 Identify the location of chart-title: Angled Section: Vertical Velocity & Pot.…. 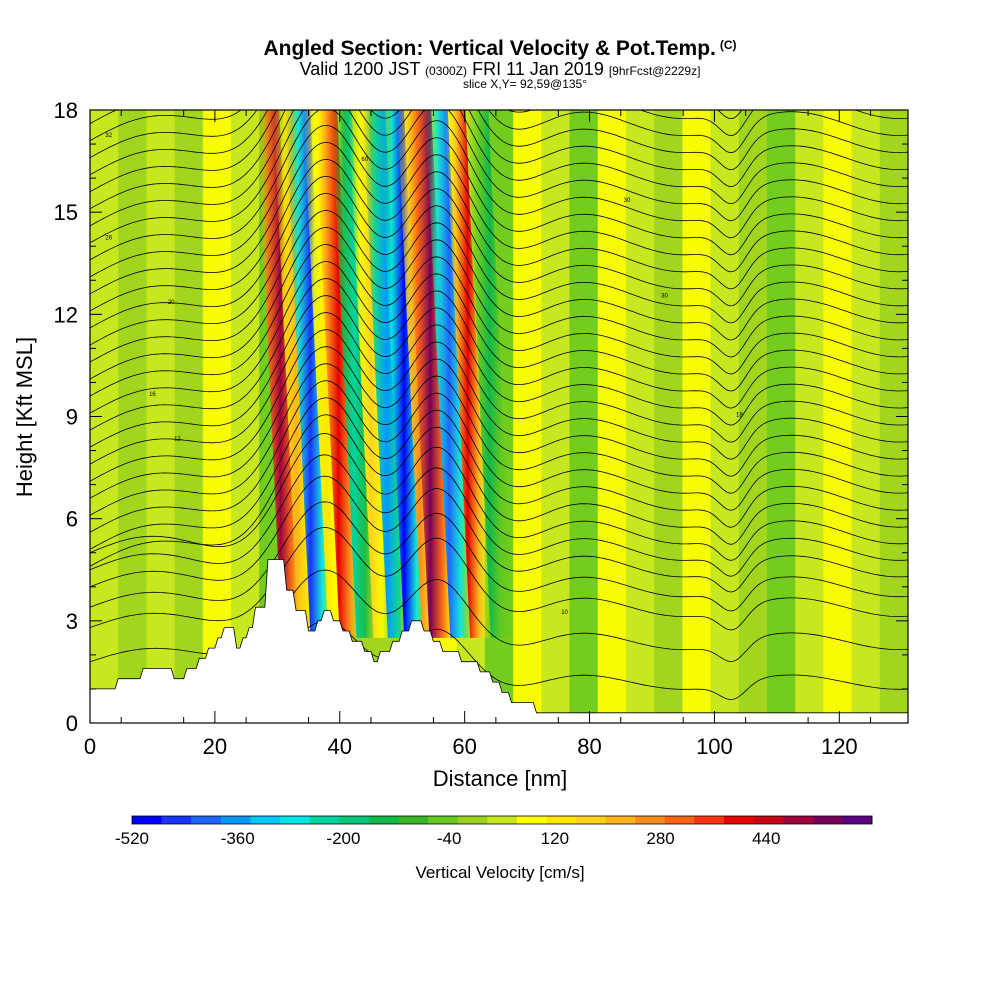
(500, 49).